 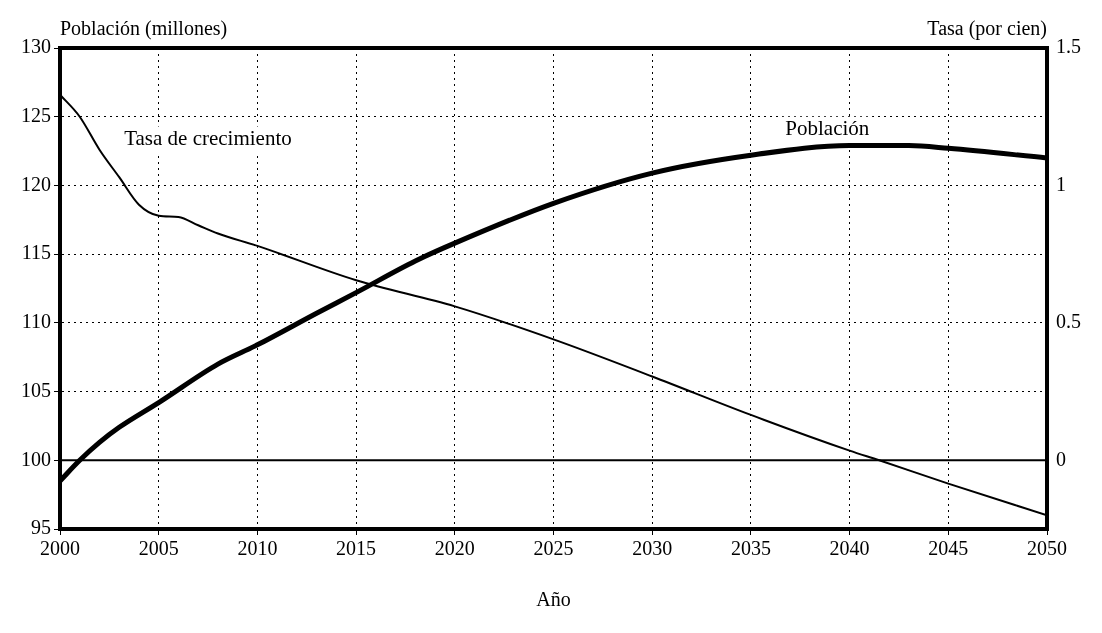 What do you see at coordinates (1061, 183) in the screenshot?
I see `y2-tick-label: 1` at bounding box center [1061, 183].